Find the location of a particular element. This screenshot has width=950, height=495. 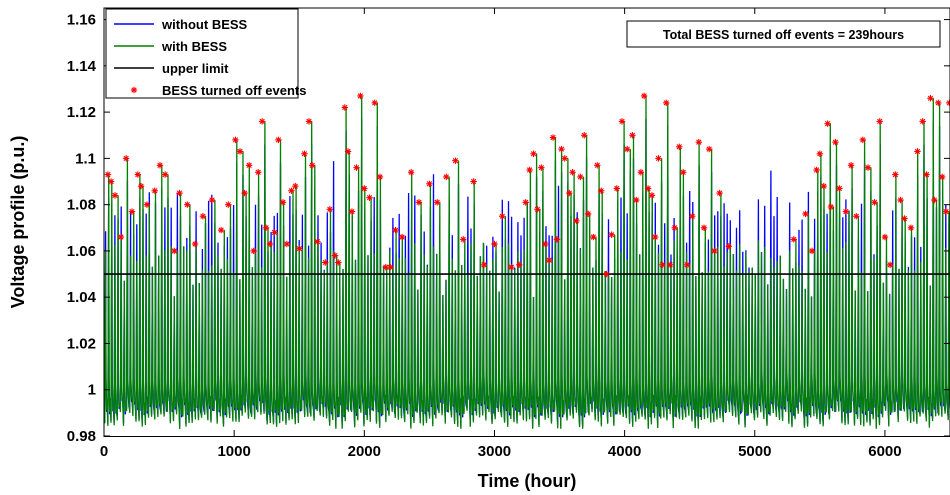

y-tick-label: 1.06 is located at coordinates (81, 251).